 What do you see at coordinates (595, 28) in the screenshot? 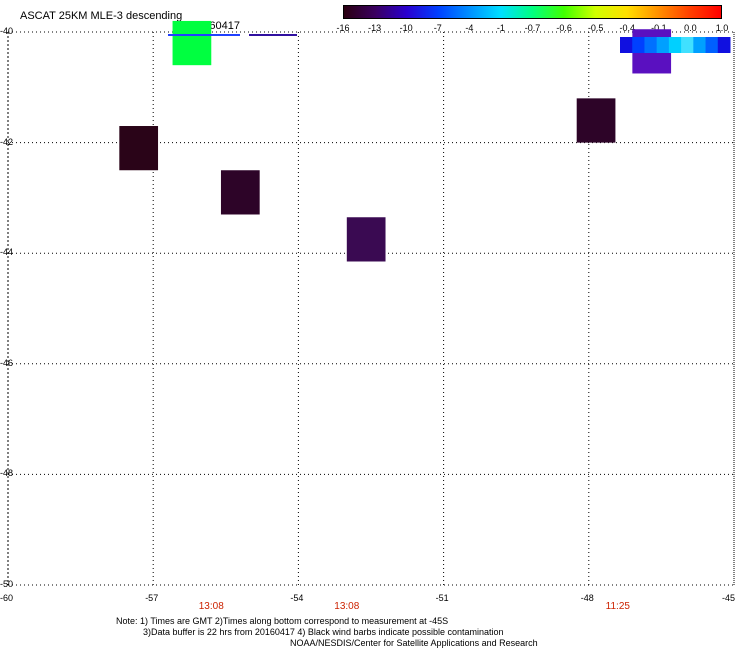
I see `colorbar-label: -0.5` at bounding box center [595, 28].